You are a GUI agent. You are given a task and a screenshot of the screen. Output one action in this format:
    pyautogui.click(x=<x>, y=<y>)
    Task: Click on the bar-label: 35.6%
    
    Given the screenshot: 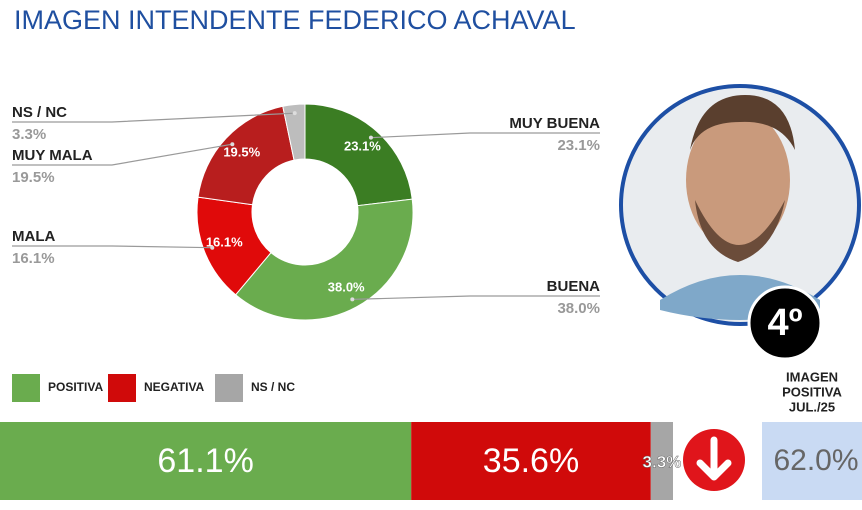 What is the action you would take?
    pyautogui.click(x=531, y=461)
    